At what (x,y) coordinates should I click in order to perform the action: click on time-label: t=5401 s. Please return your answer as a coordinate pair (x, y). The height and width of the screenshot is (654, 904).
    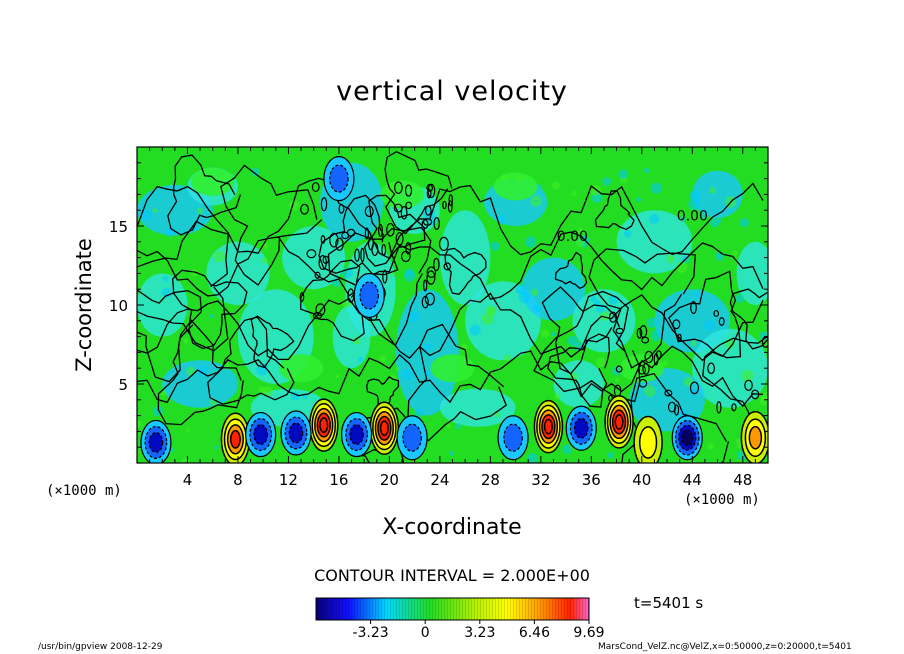
    Looking at the image, I should click on (669, 603).